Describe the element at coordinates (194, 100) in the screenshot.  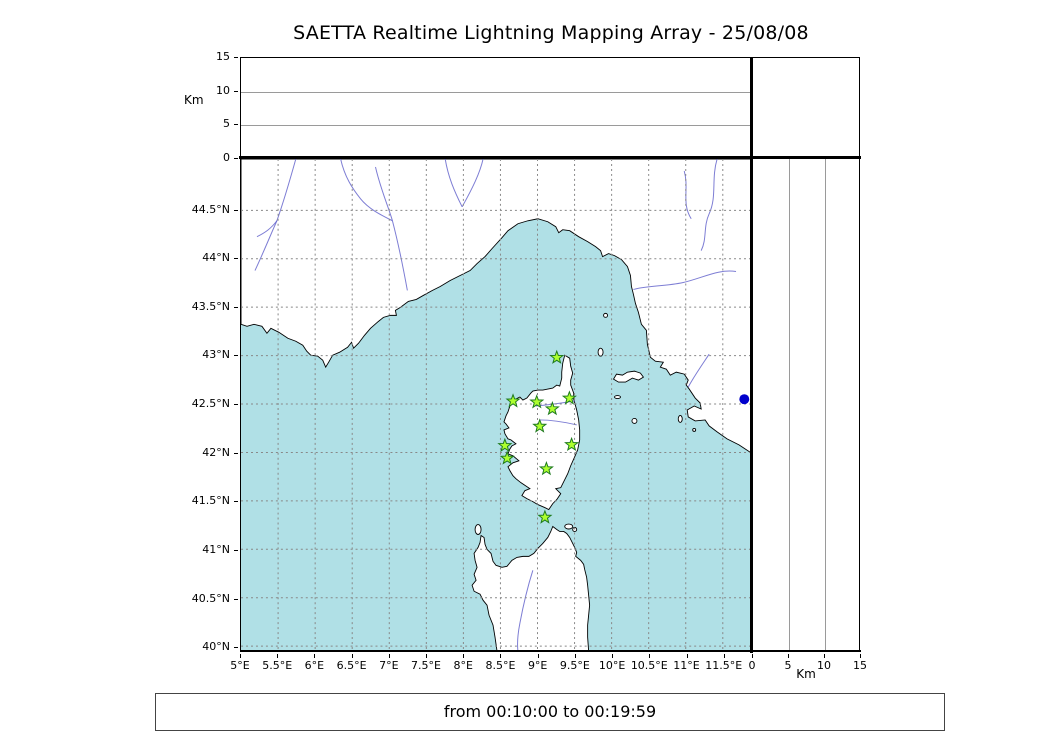
I see `altitude-unit-label-left: Km` at that location.